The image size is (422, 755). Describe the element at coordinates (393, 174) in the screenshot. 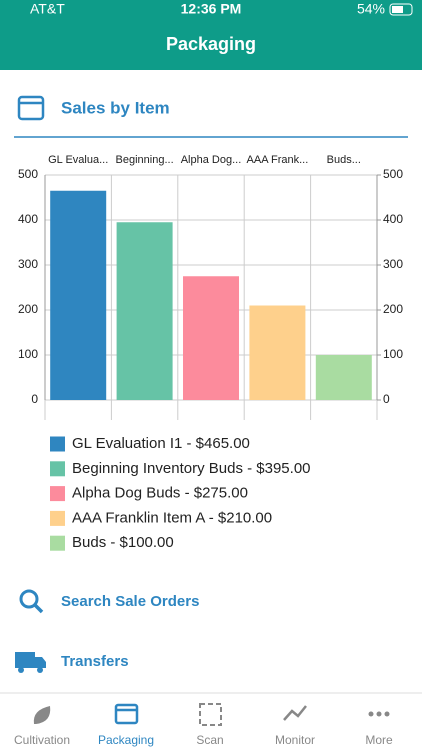

I see `y2-tick-label: 500` at that location.